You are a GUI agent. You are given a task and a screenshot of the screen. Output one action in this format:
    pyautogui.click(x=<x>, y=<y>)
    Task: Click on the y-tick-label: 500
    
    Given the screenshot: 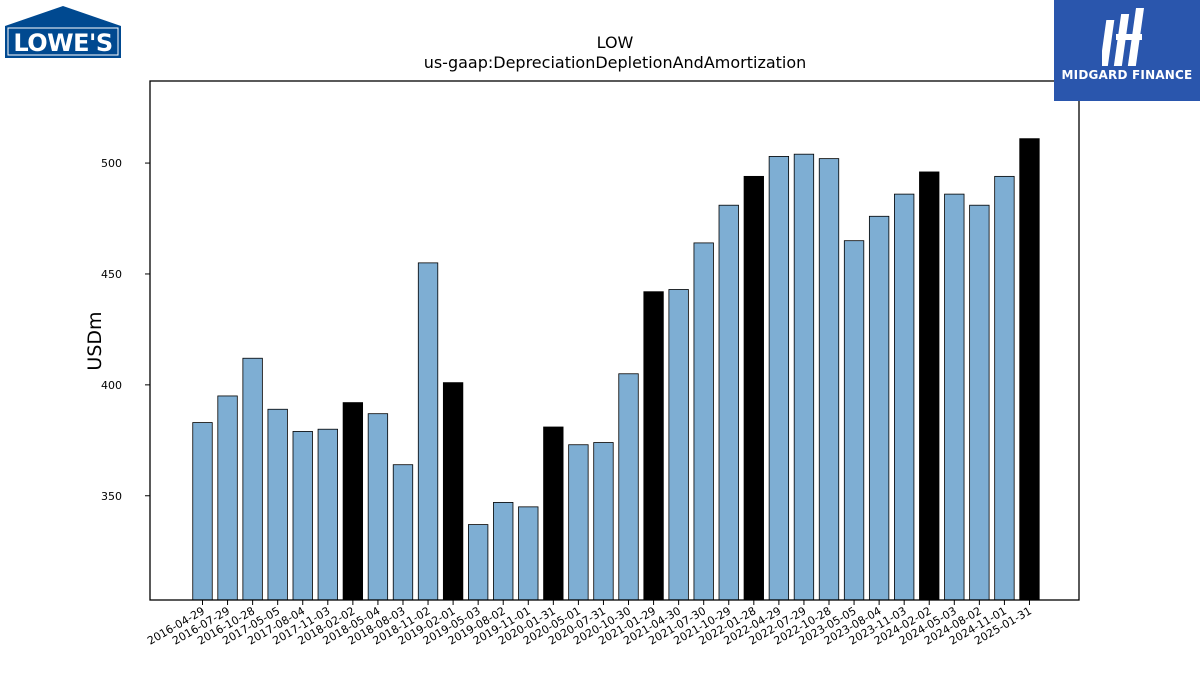 What is the action you would take?
    pyautogui.click(x=111, y=163)
    